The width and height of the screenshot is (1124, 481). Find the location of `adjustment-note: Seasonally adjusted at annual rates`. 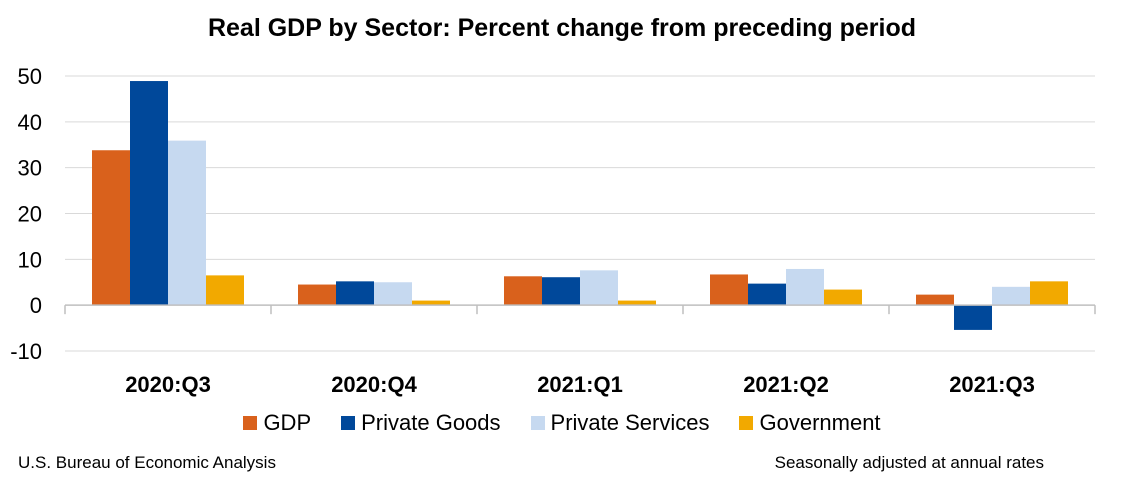

adjustment-note: Seasonally adjusted at annual rates is located at coordinates (909, 462).